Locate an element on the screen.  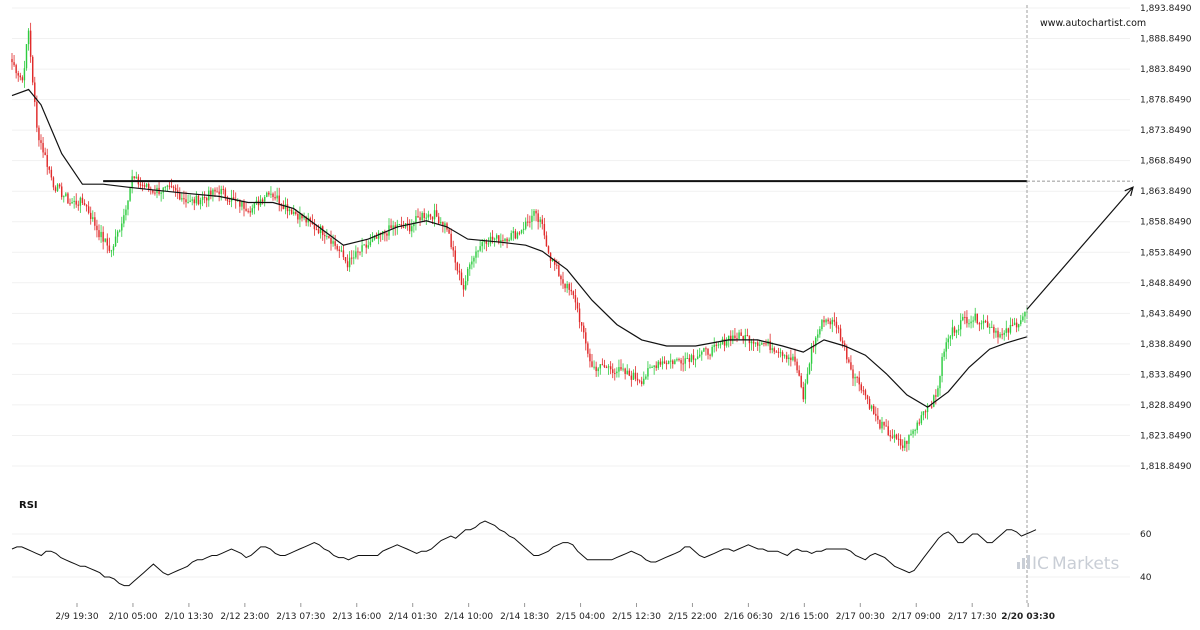
y-tick-label: 1,833.8490 is located at coordinates (1166, 375).